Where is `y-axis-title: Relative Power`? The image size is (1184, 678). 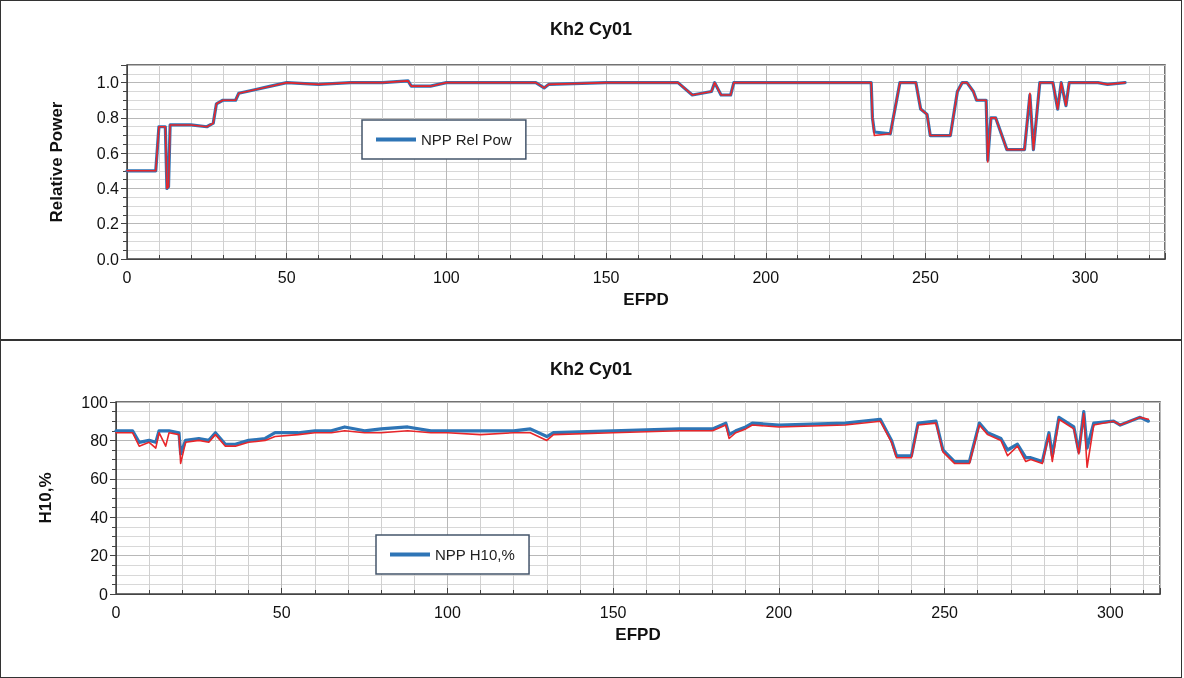 y-axis-title: Relative Power is located at coordinates (56, 162).